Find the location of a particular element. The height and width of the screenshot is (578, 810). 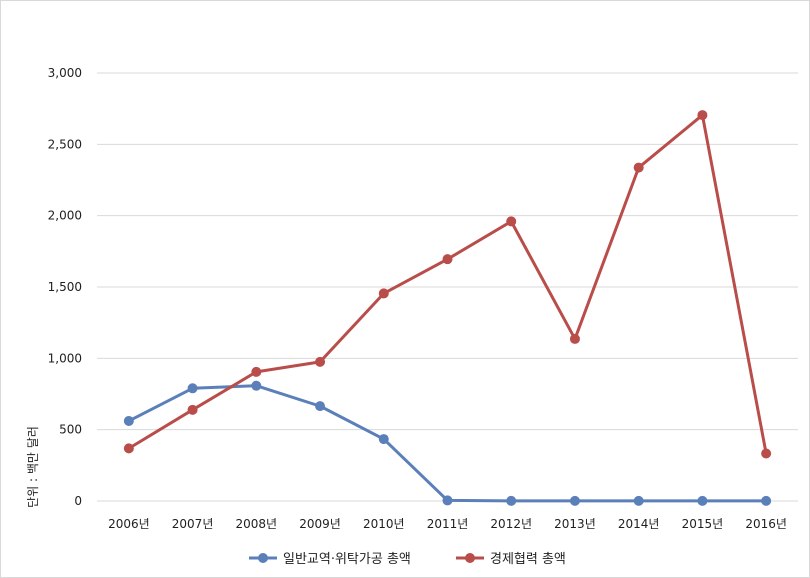

x-tick-label: 2006년 is located at coordinates (129, 524).